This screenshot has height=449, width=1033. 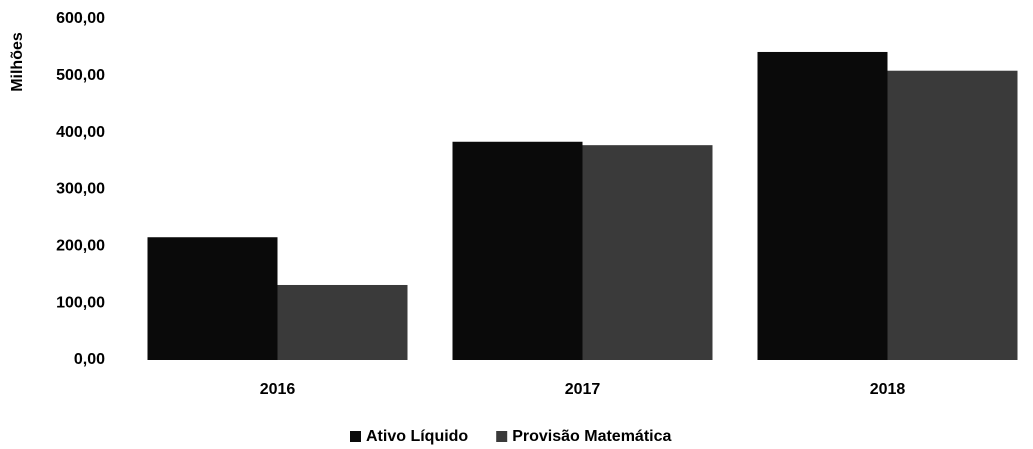 I want to click on y-tick-label: 300,00, so click(x=80, y=189).